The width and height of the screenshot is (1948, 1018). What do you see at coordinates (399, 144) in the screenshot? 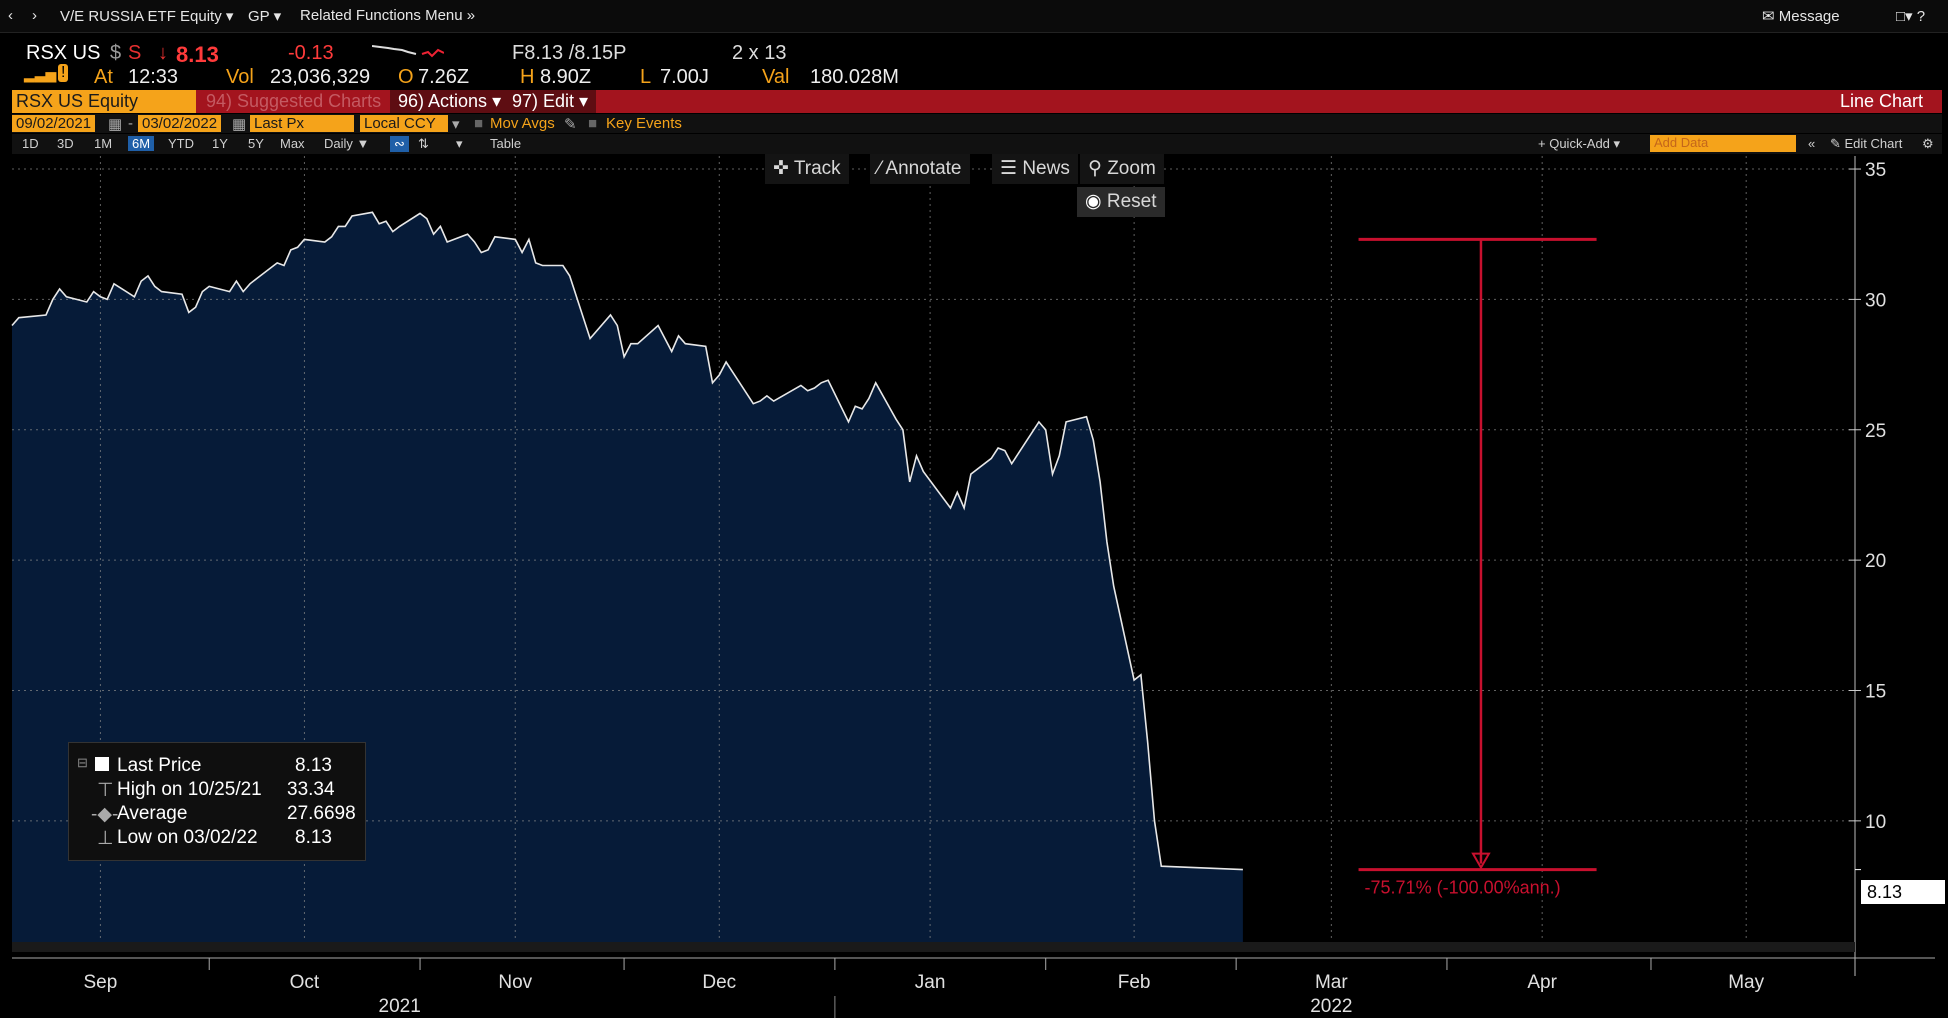
I see `line-chart-icon: ∾` at bounding box center [399, 144].